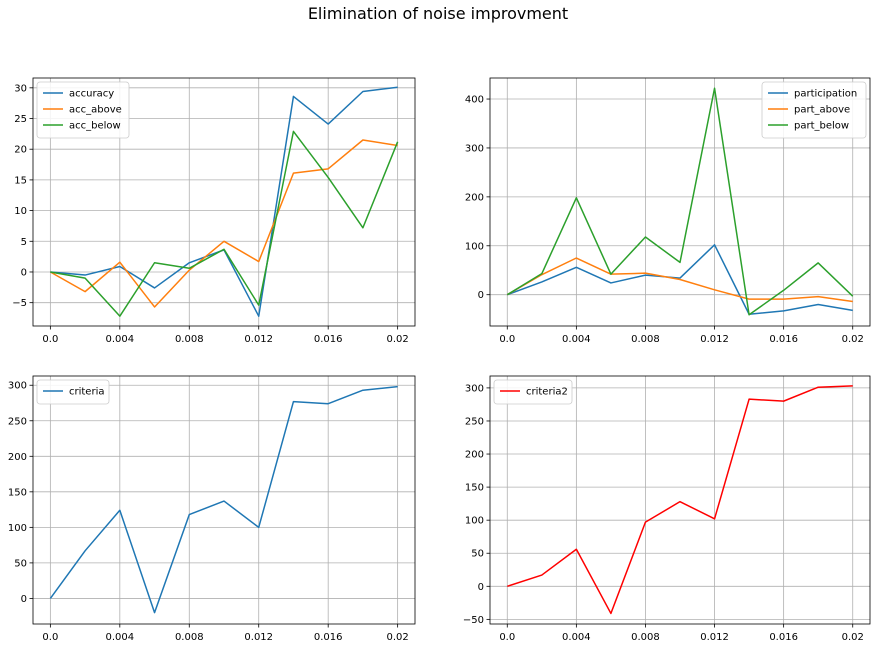 Image resolution: width=877 pixels, height=646 pixels. What do you see at coordinates (20, 180) in the screenshot?
I see `y-tick-label: 15` at bounding box center [20, 180].